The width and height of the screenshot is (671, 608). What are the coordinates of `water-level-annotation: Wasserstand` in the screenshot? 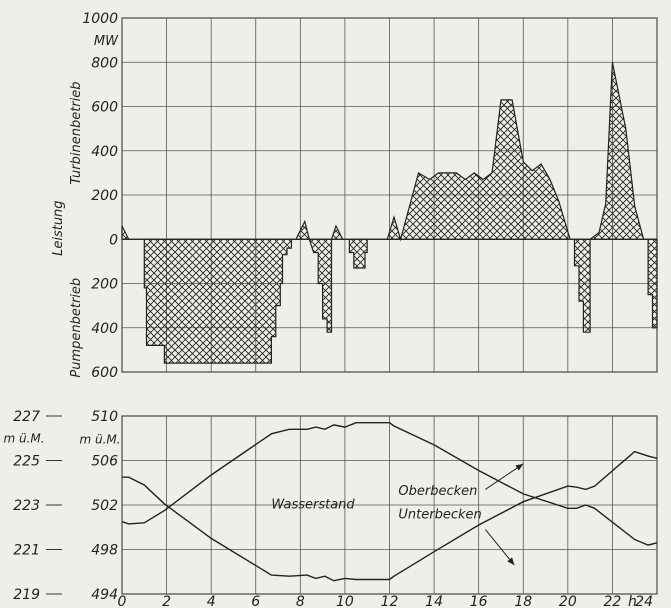 It's located at (313, 504).